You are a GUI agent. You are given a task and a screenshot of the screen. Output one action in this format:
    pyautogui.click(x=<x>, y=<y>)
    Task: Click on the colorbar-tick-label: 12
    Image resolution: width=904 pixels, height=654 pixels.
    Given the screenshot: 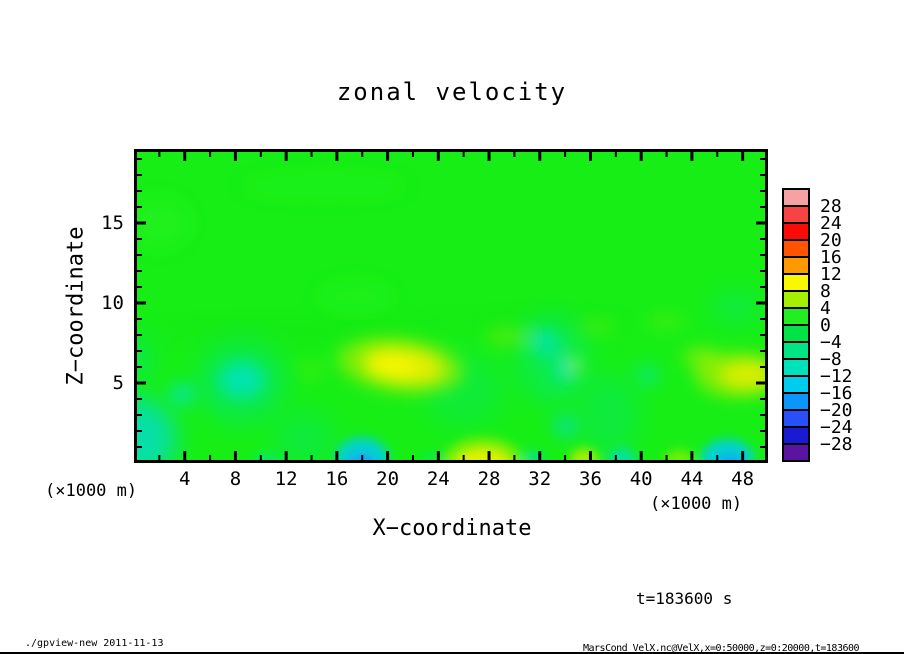 What is the action you would take?
    pyautogui.click(x=831, y=274)
    